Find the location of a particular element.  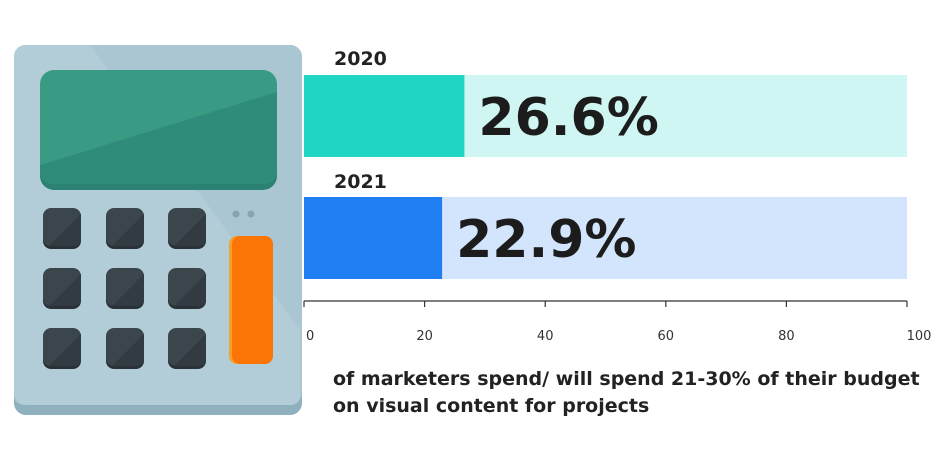

x-axis: 0 20 40 60 80 100 is located at coordinates (617, 322).